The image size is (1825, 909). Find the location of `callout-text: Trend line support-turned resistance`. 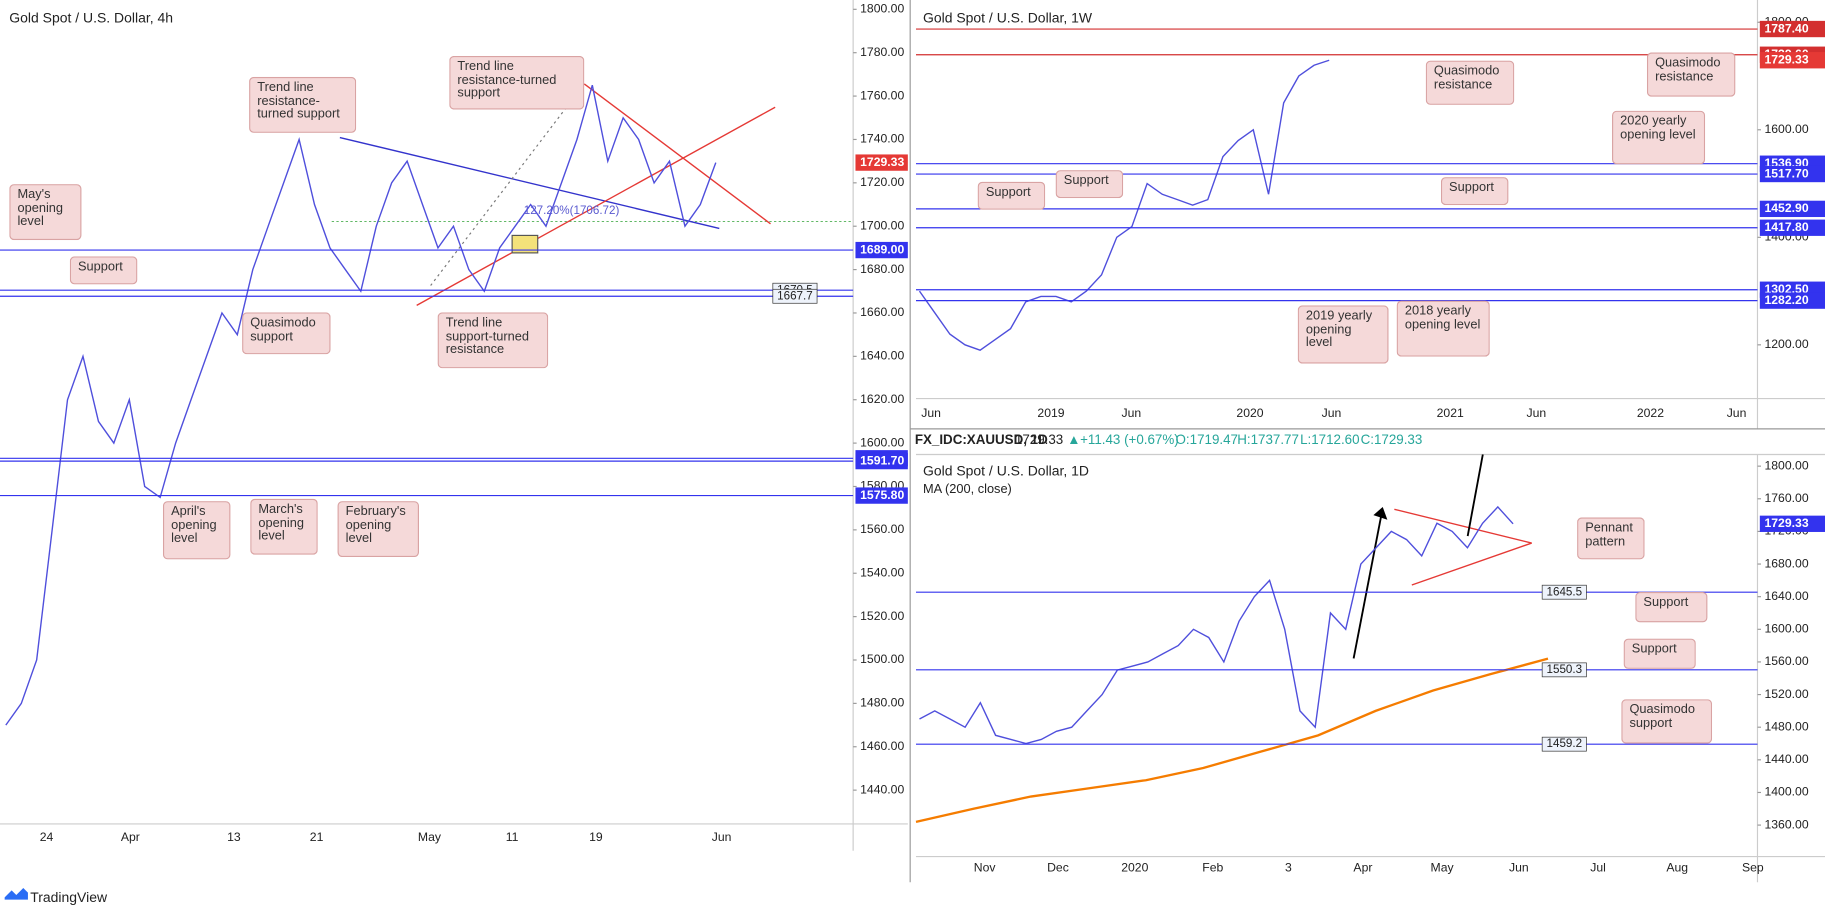

callout-text: Trend line support-turned resistance is located at coordinates (493, 340).